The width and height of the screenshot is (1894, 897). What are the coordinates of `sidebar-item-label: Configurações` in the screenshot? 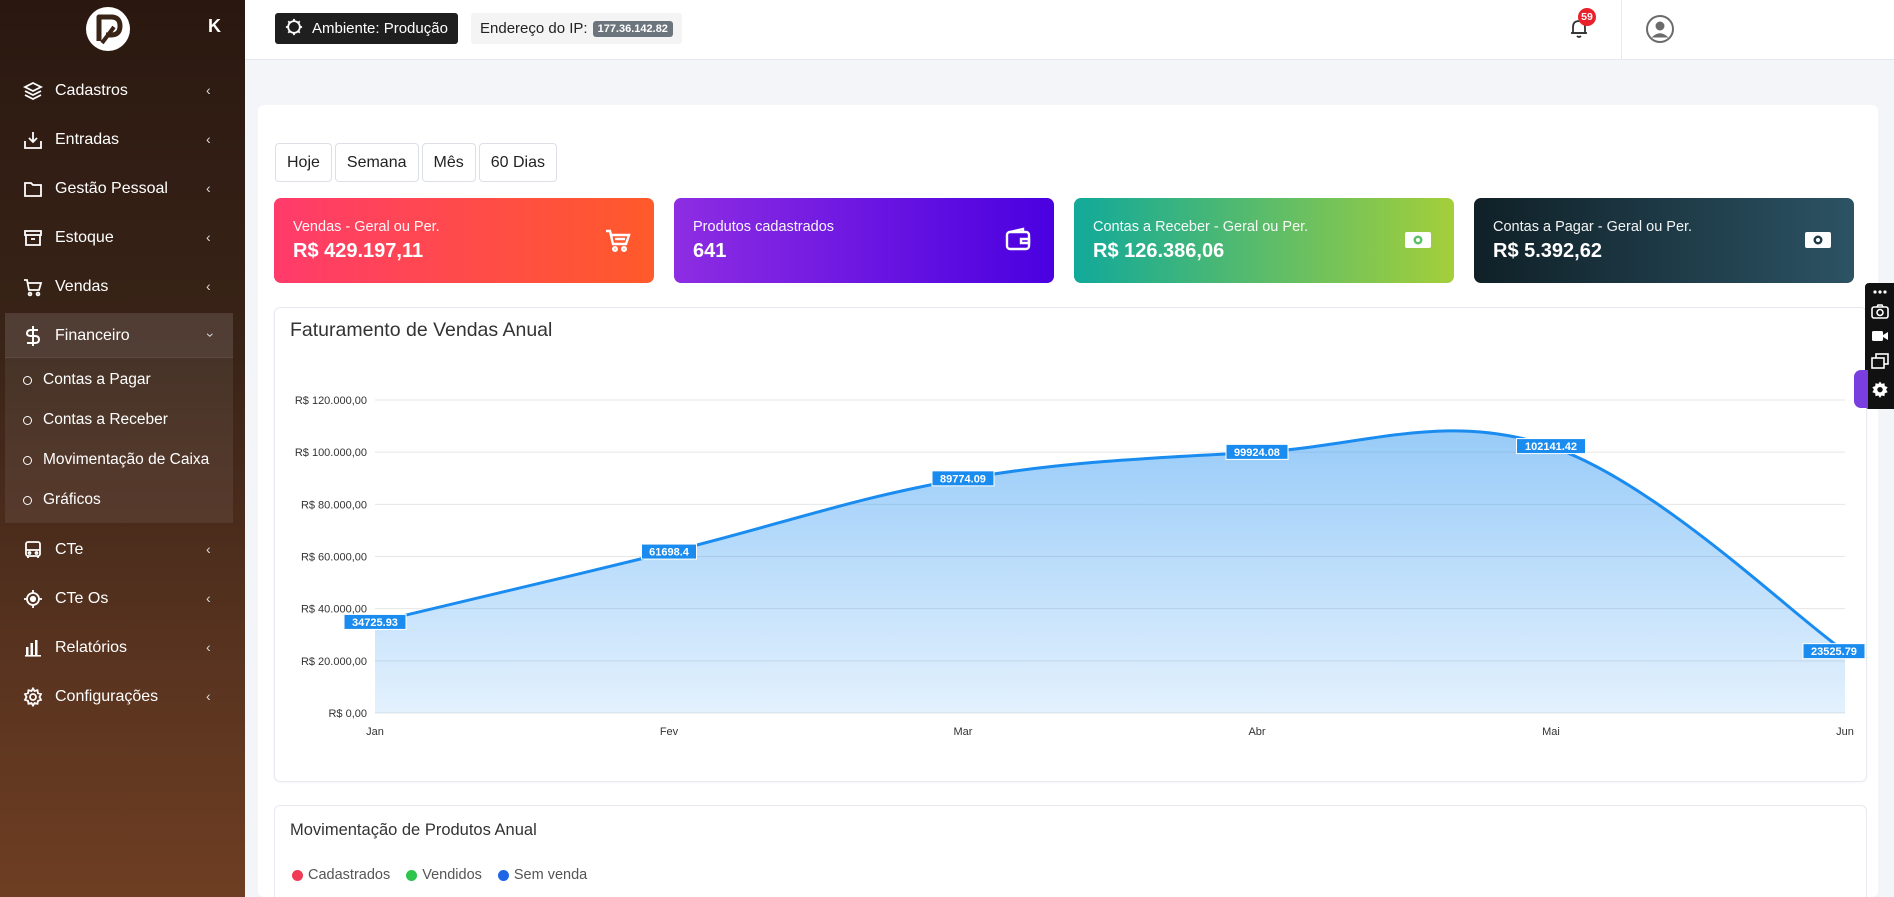 It's located at (107, 696).